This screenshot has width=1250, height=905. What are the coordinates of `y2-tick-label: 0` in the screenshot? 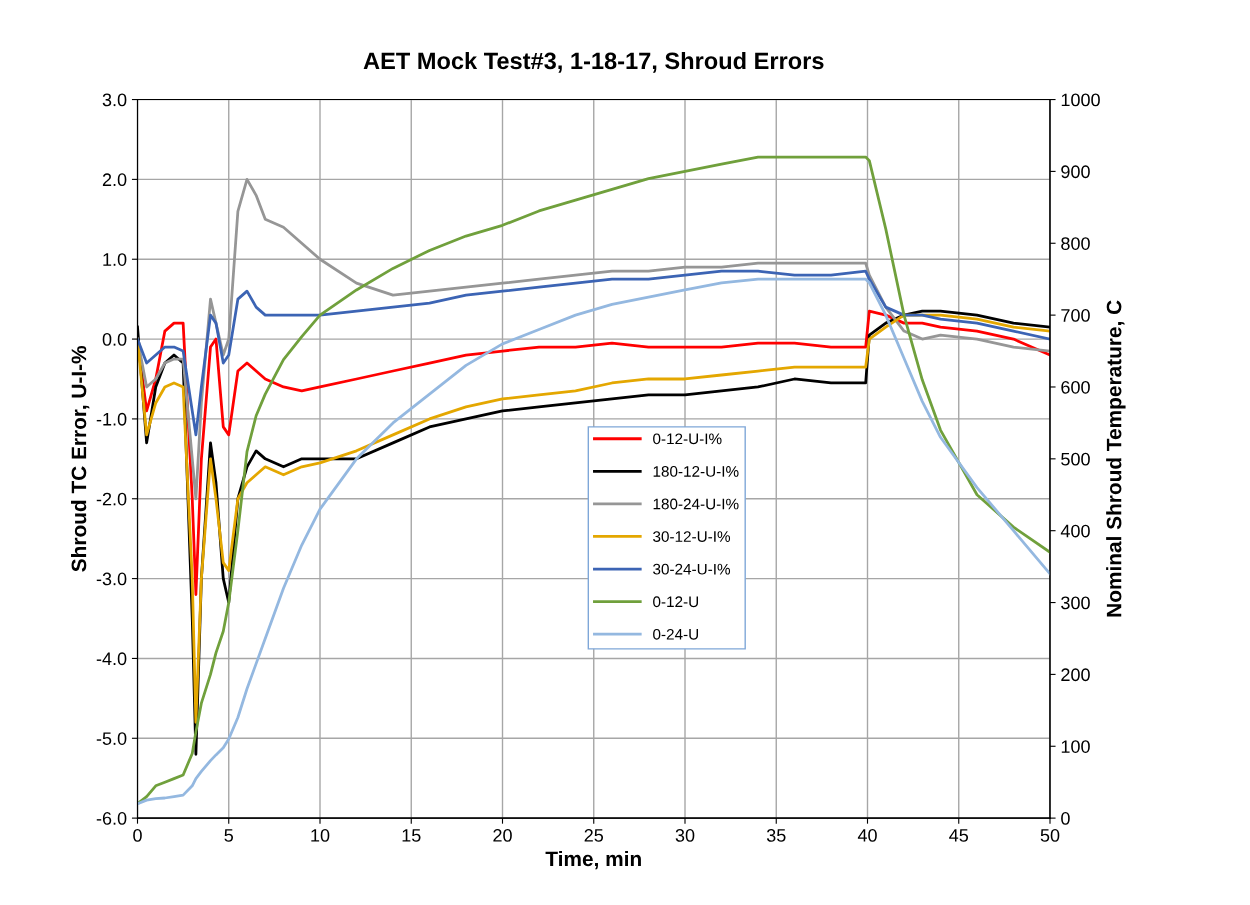 It's located at (1065, 818).